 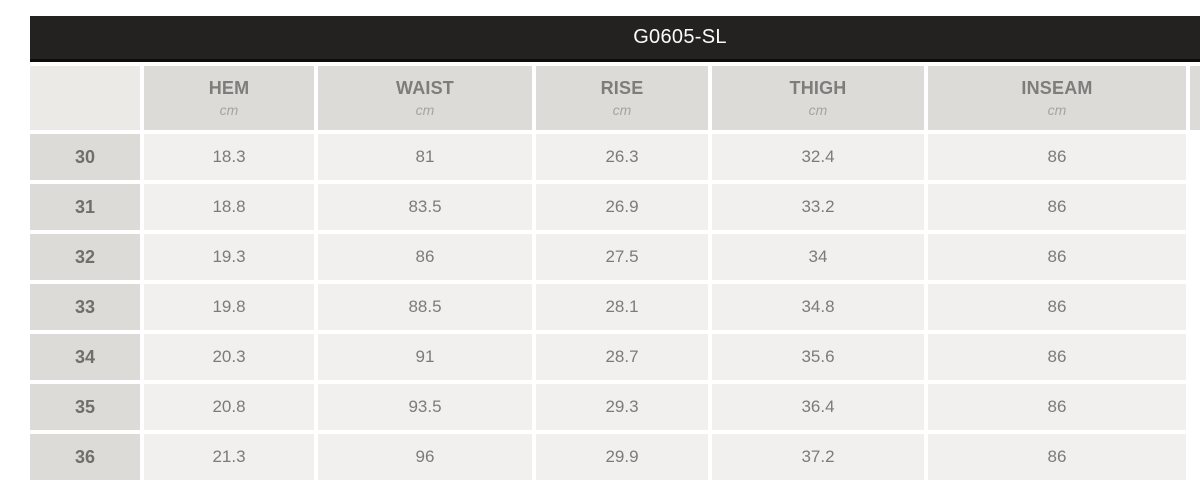 I want to click on cell-rise: 28.1, so click(x=622, y=307).